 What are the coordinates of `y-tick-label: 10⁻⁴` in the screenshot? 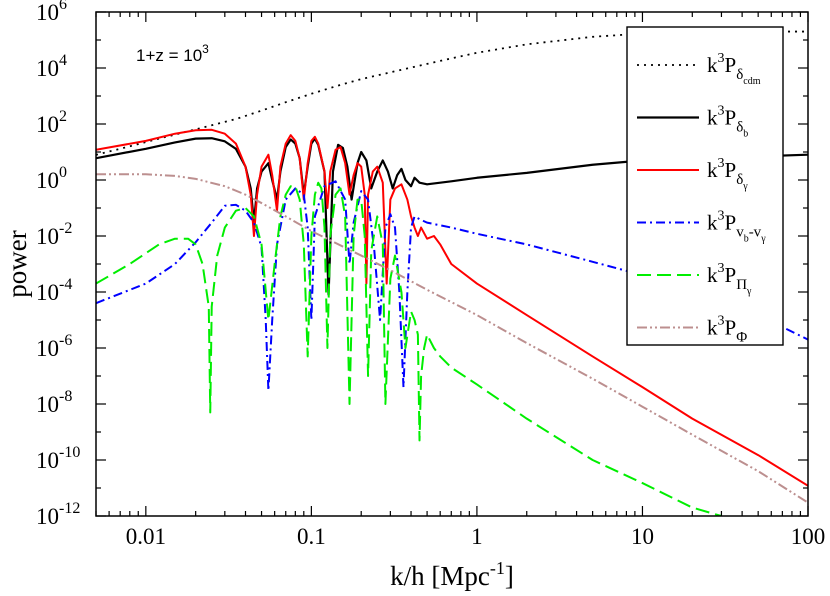 It's located at (54, 290).